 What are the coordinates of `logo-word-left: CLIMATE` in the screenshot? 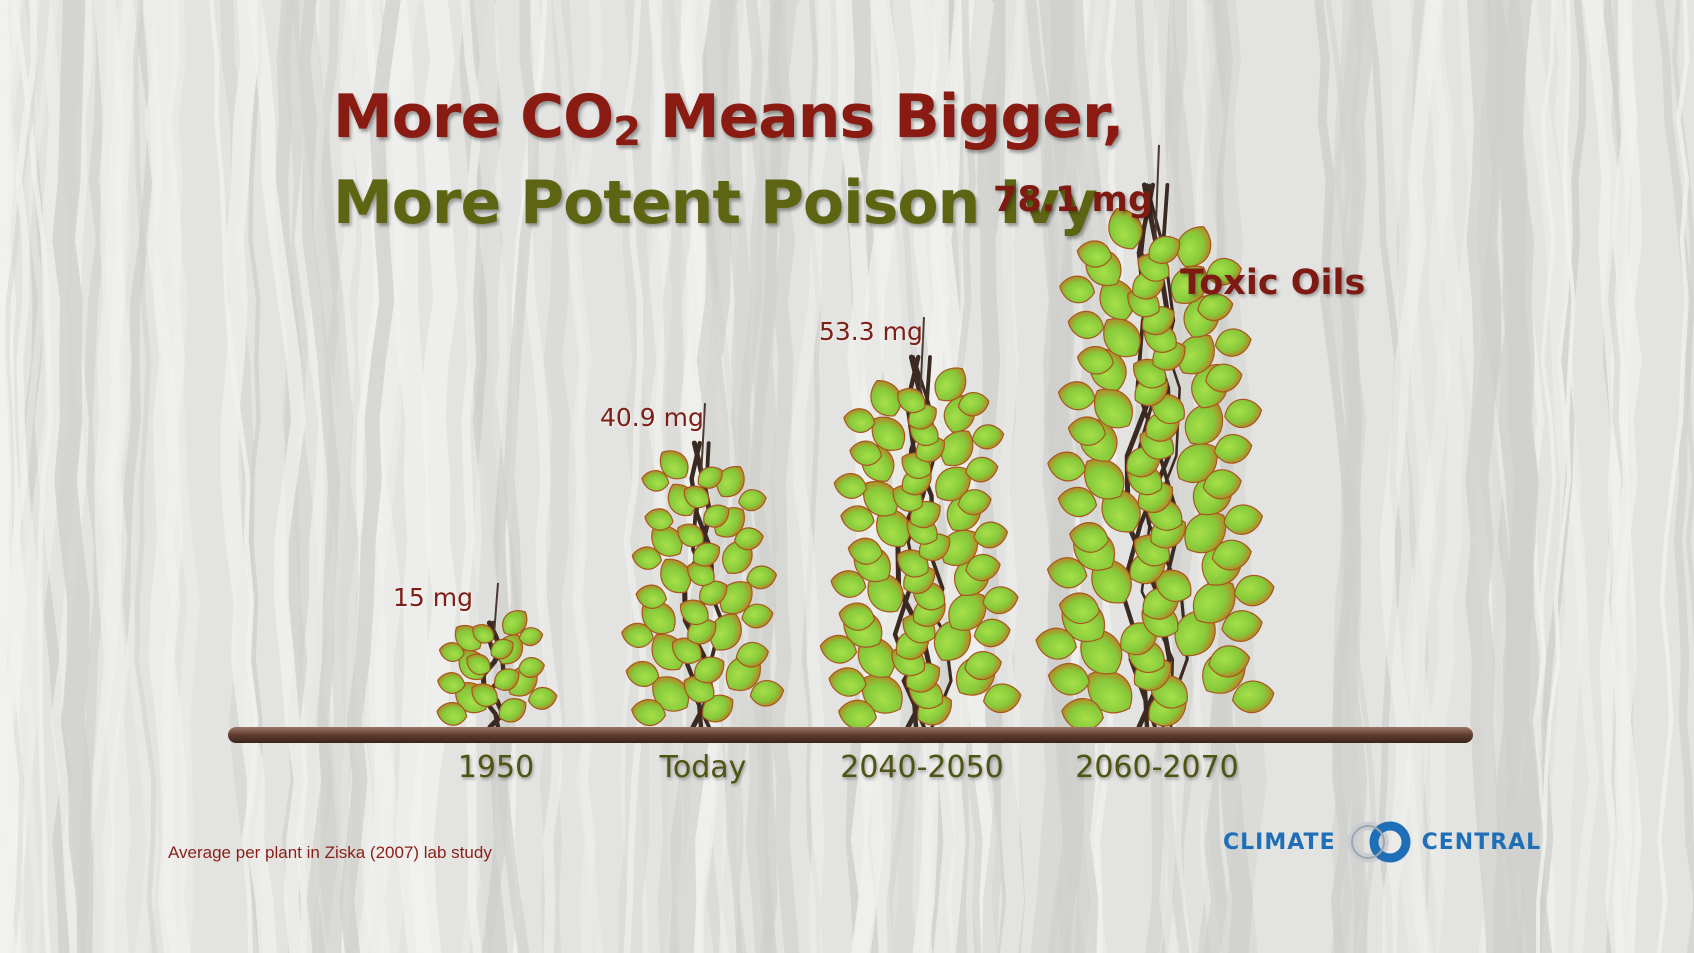 It's located at (1279, 842).